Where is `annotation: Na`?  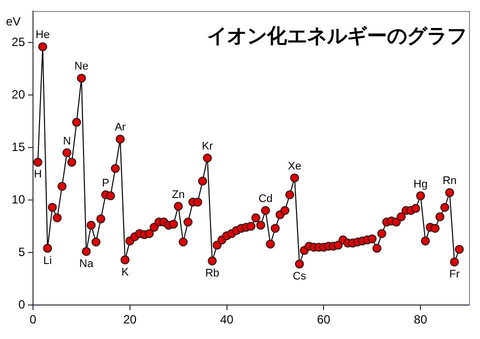 annotation: Na is located at coordinates (86, 264).